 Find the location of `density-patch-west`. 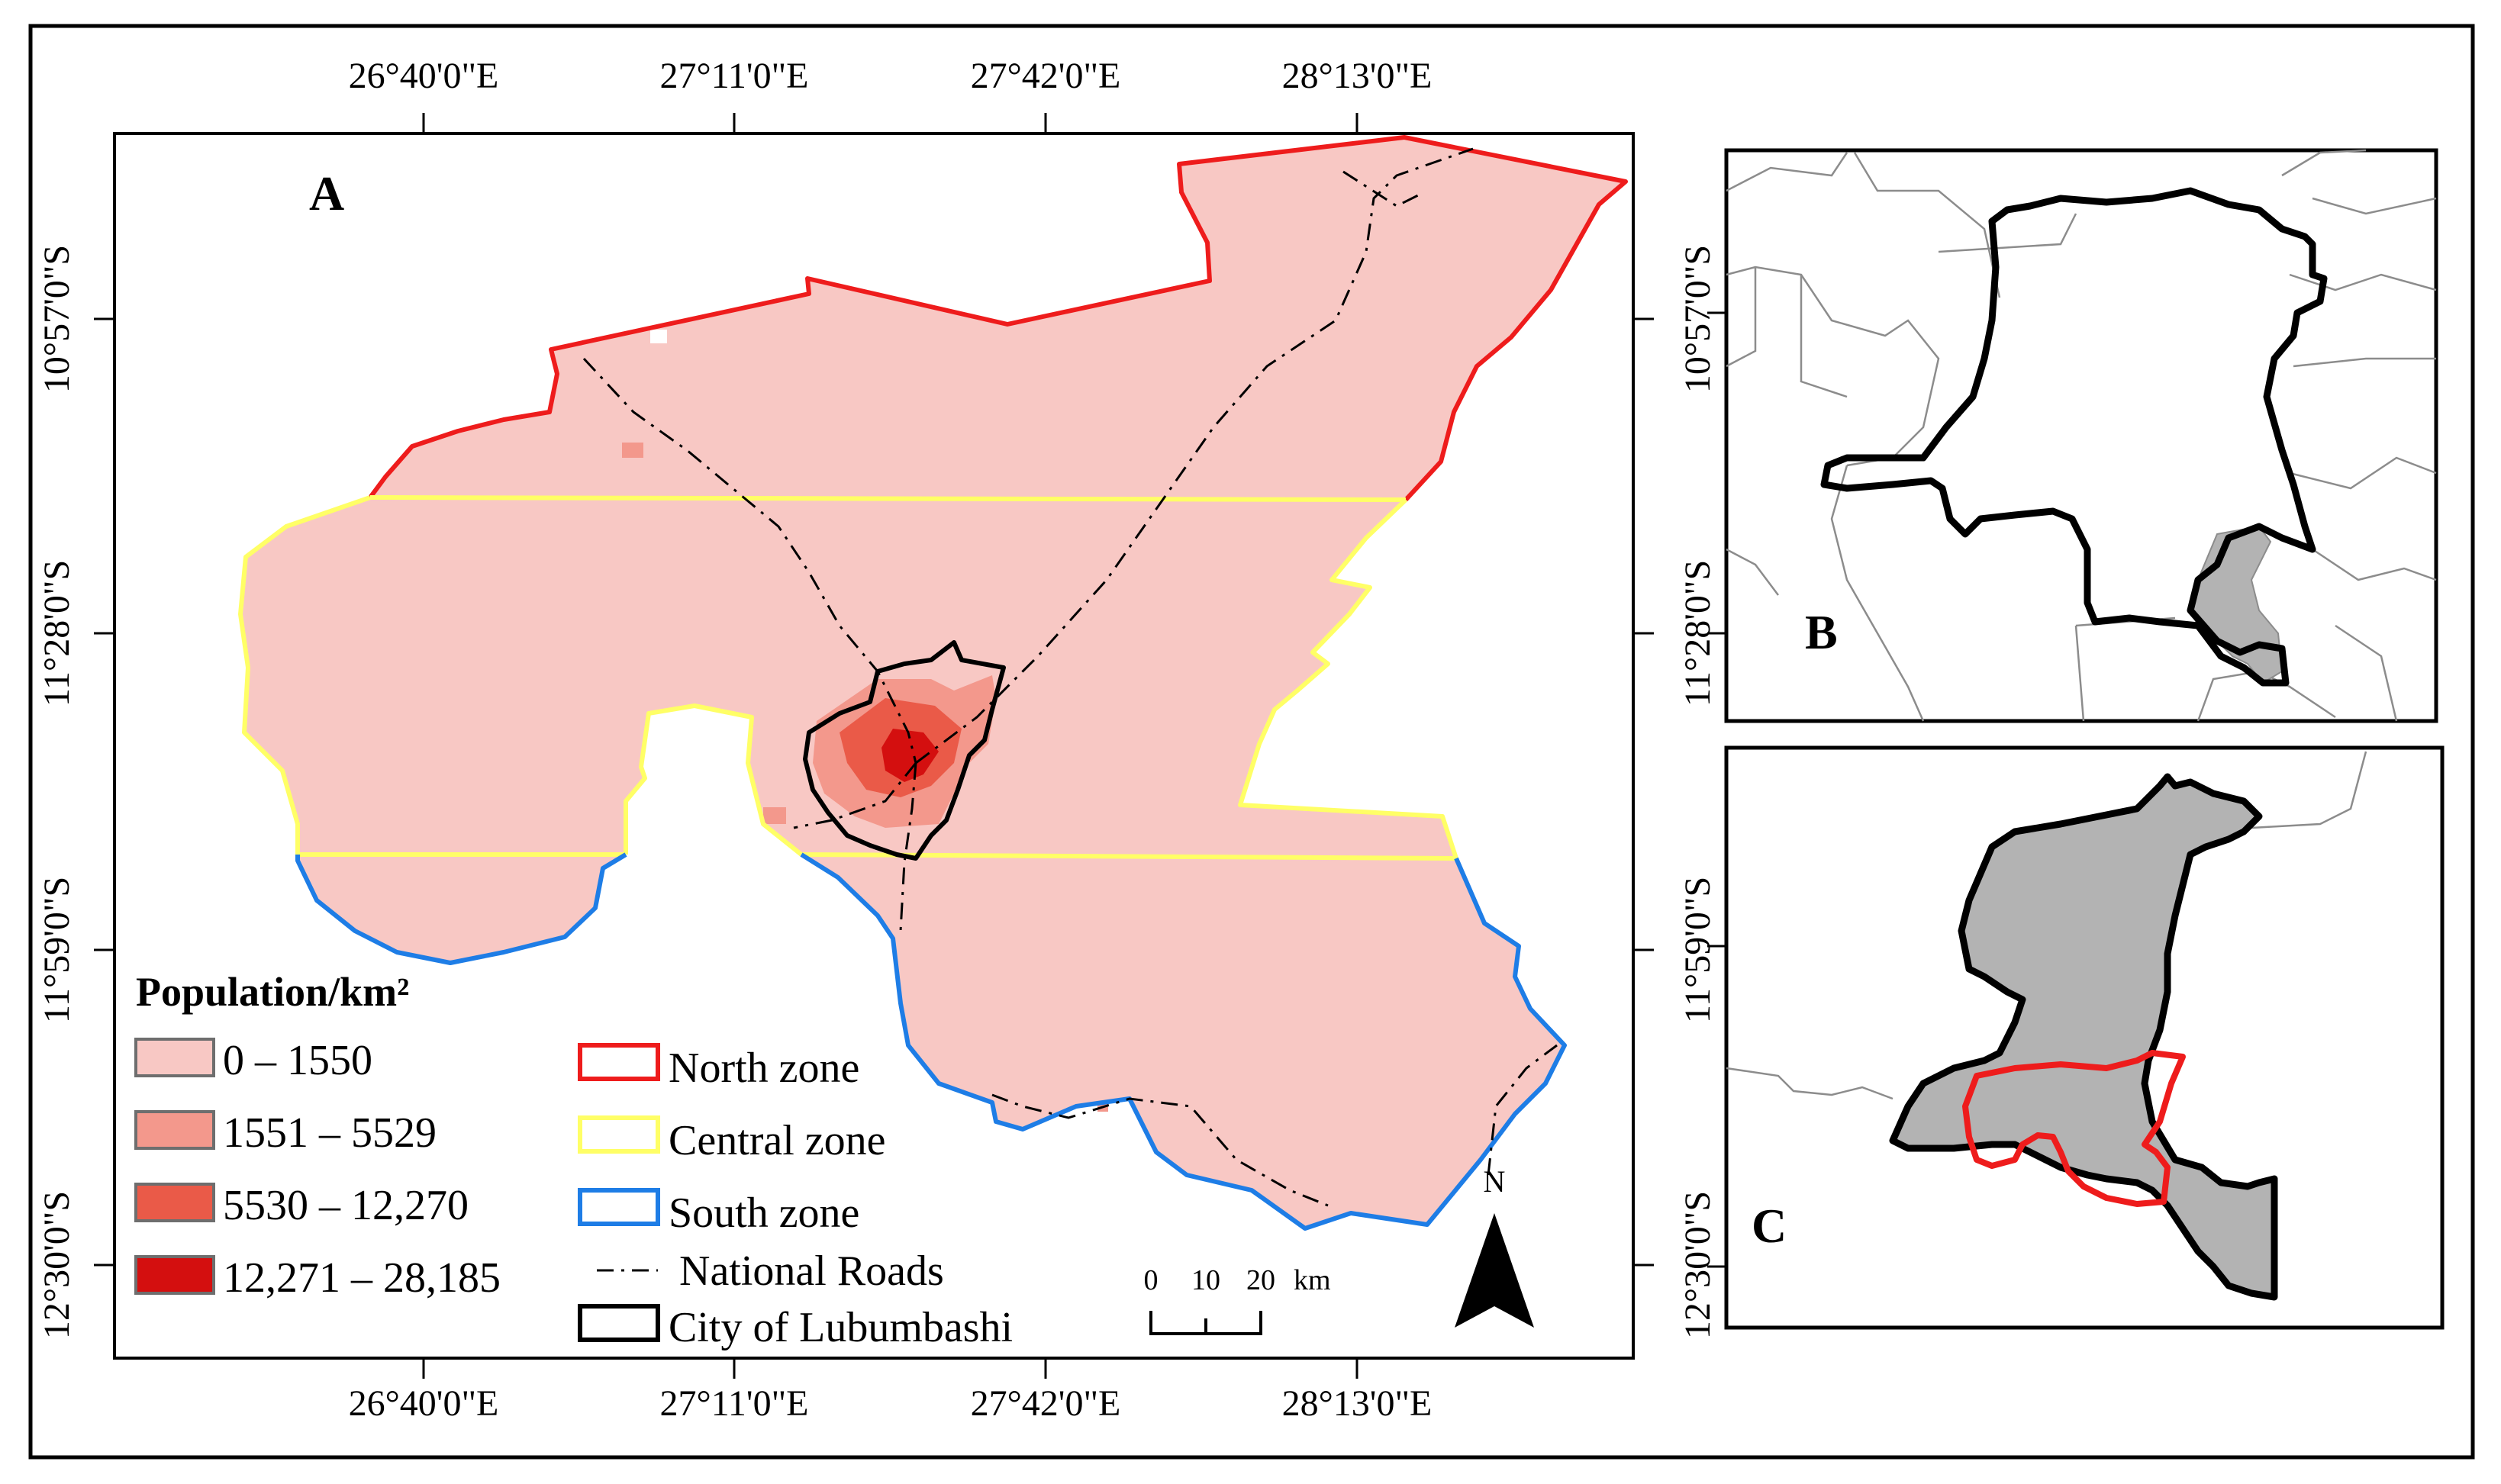

density-patch-west is located at coordinates (775, 815).